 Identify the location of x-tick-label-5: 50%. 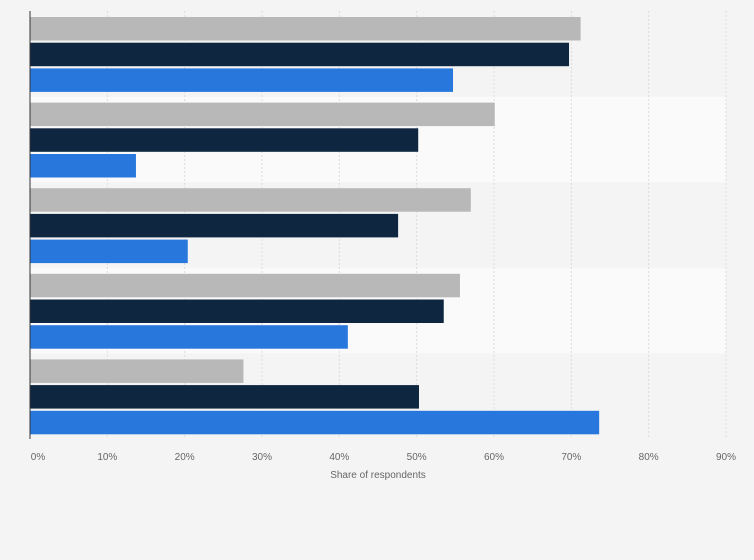
(417, 457).